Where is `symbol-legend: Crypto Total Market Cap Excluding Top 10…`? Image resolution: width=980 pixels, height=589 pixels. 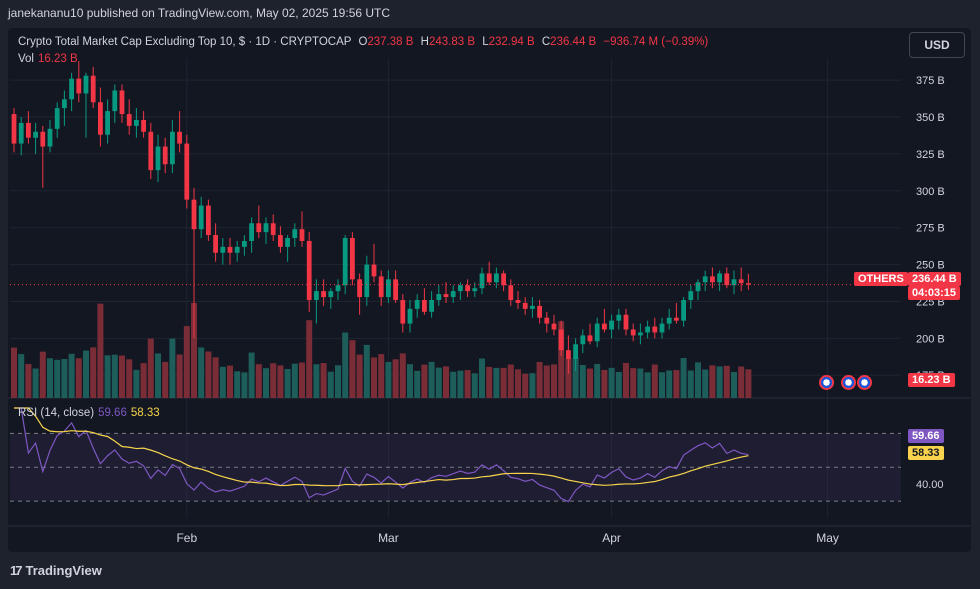
symbol-legend: Crypto Total Market Cap Excluding Top 10… is located at coordinates (363, 42).